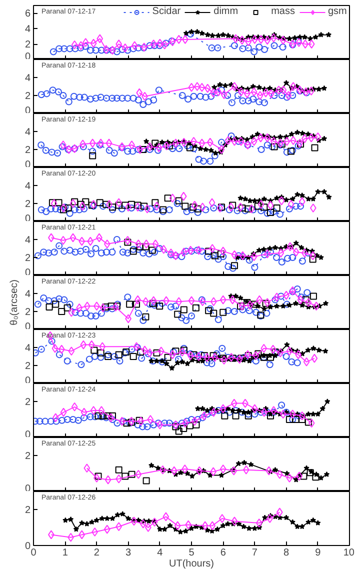 The height and width of the screenshot is (585, 355). Describe the element at coordinates (338, 11) in the screenshot. I see `legend-label: gsm` at that location.